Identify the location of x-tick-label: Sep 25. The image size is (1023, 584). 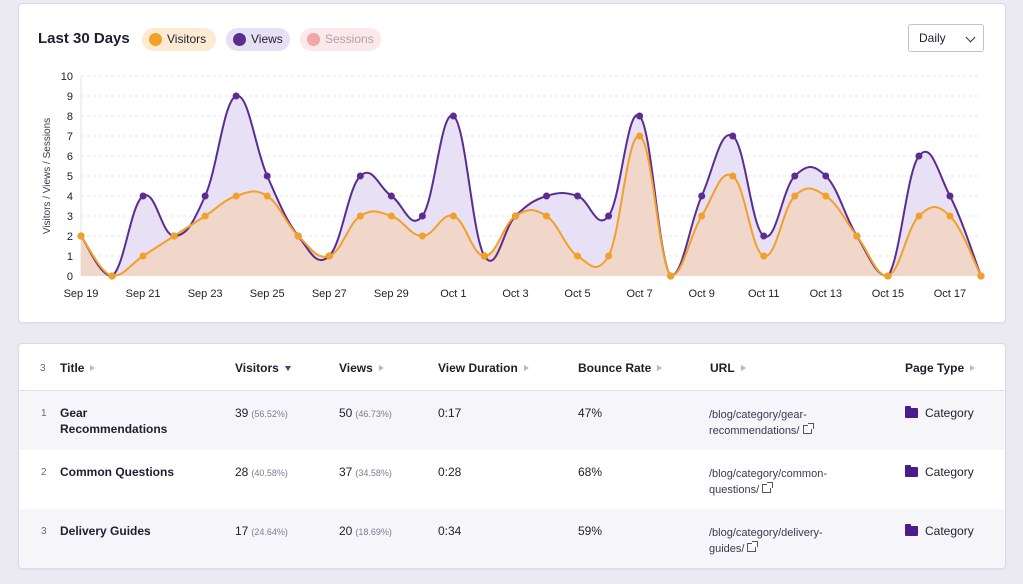
(267, 294).